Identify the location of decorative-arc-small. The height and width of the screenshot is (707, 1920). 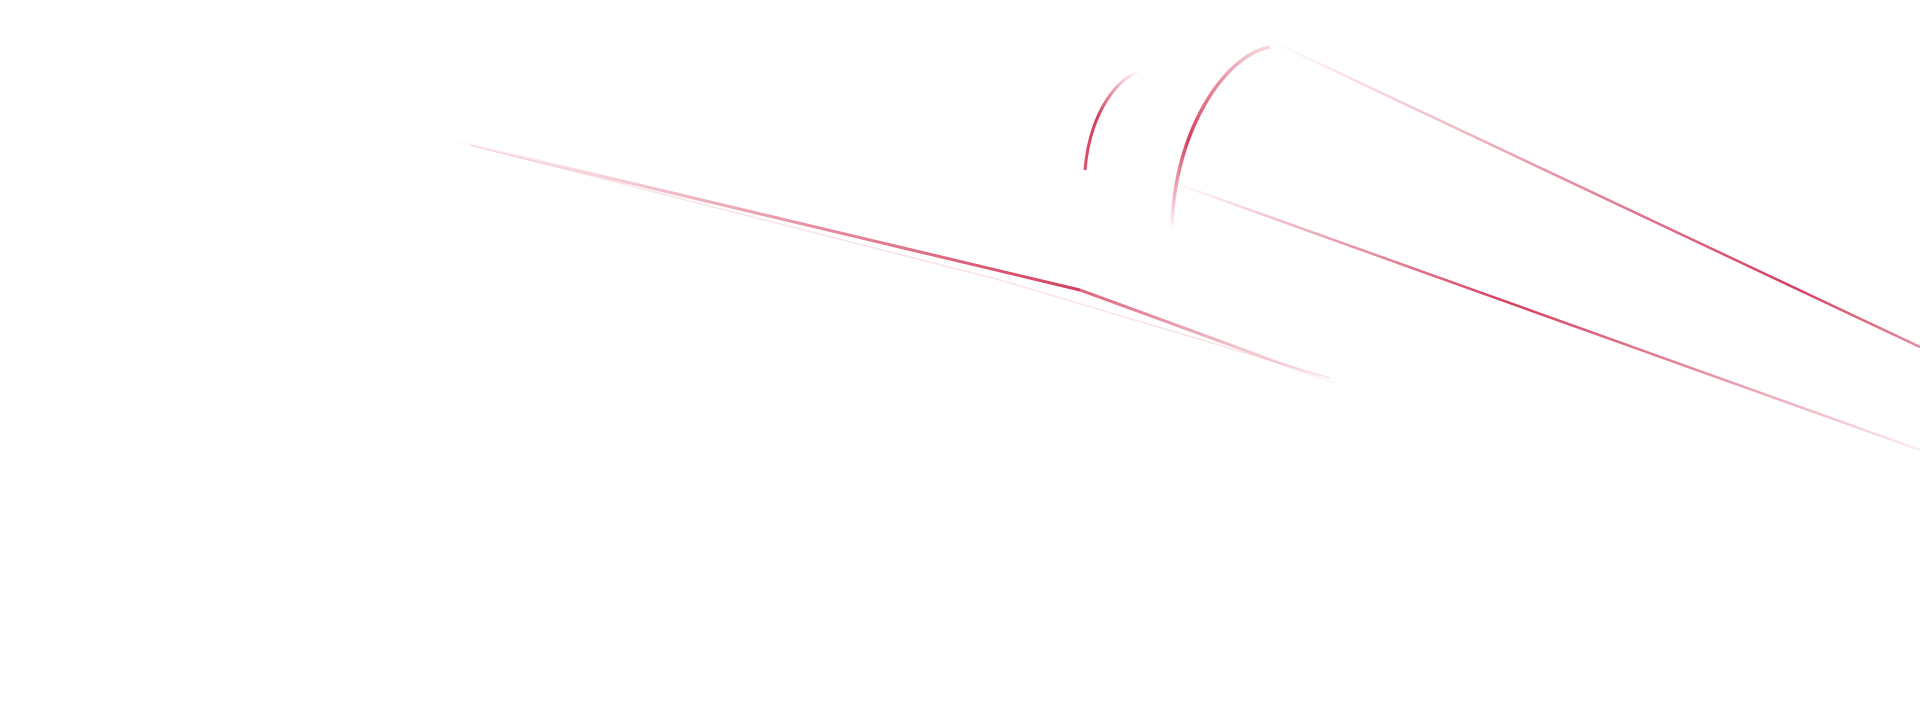
(1113, 120).